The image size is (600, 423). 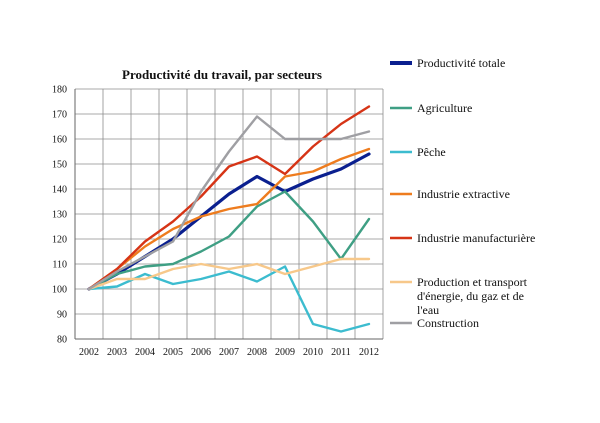 I want to click on legend-label: Industrie extractive, so click(x=463, y=194).